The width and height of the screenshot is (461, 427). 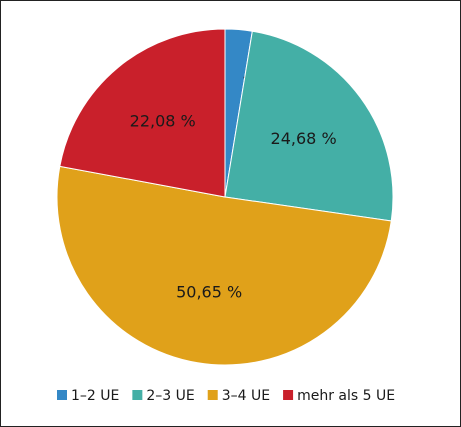 What do you see at coordinates (170, 396) in the screenshot?
I see `legend-label: 2–3 UE` at bounding box center [170, 396].